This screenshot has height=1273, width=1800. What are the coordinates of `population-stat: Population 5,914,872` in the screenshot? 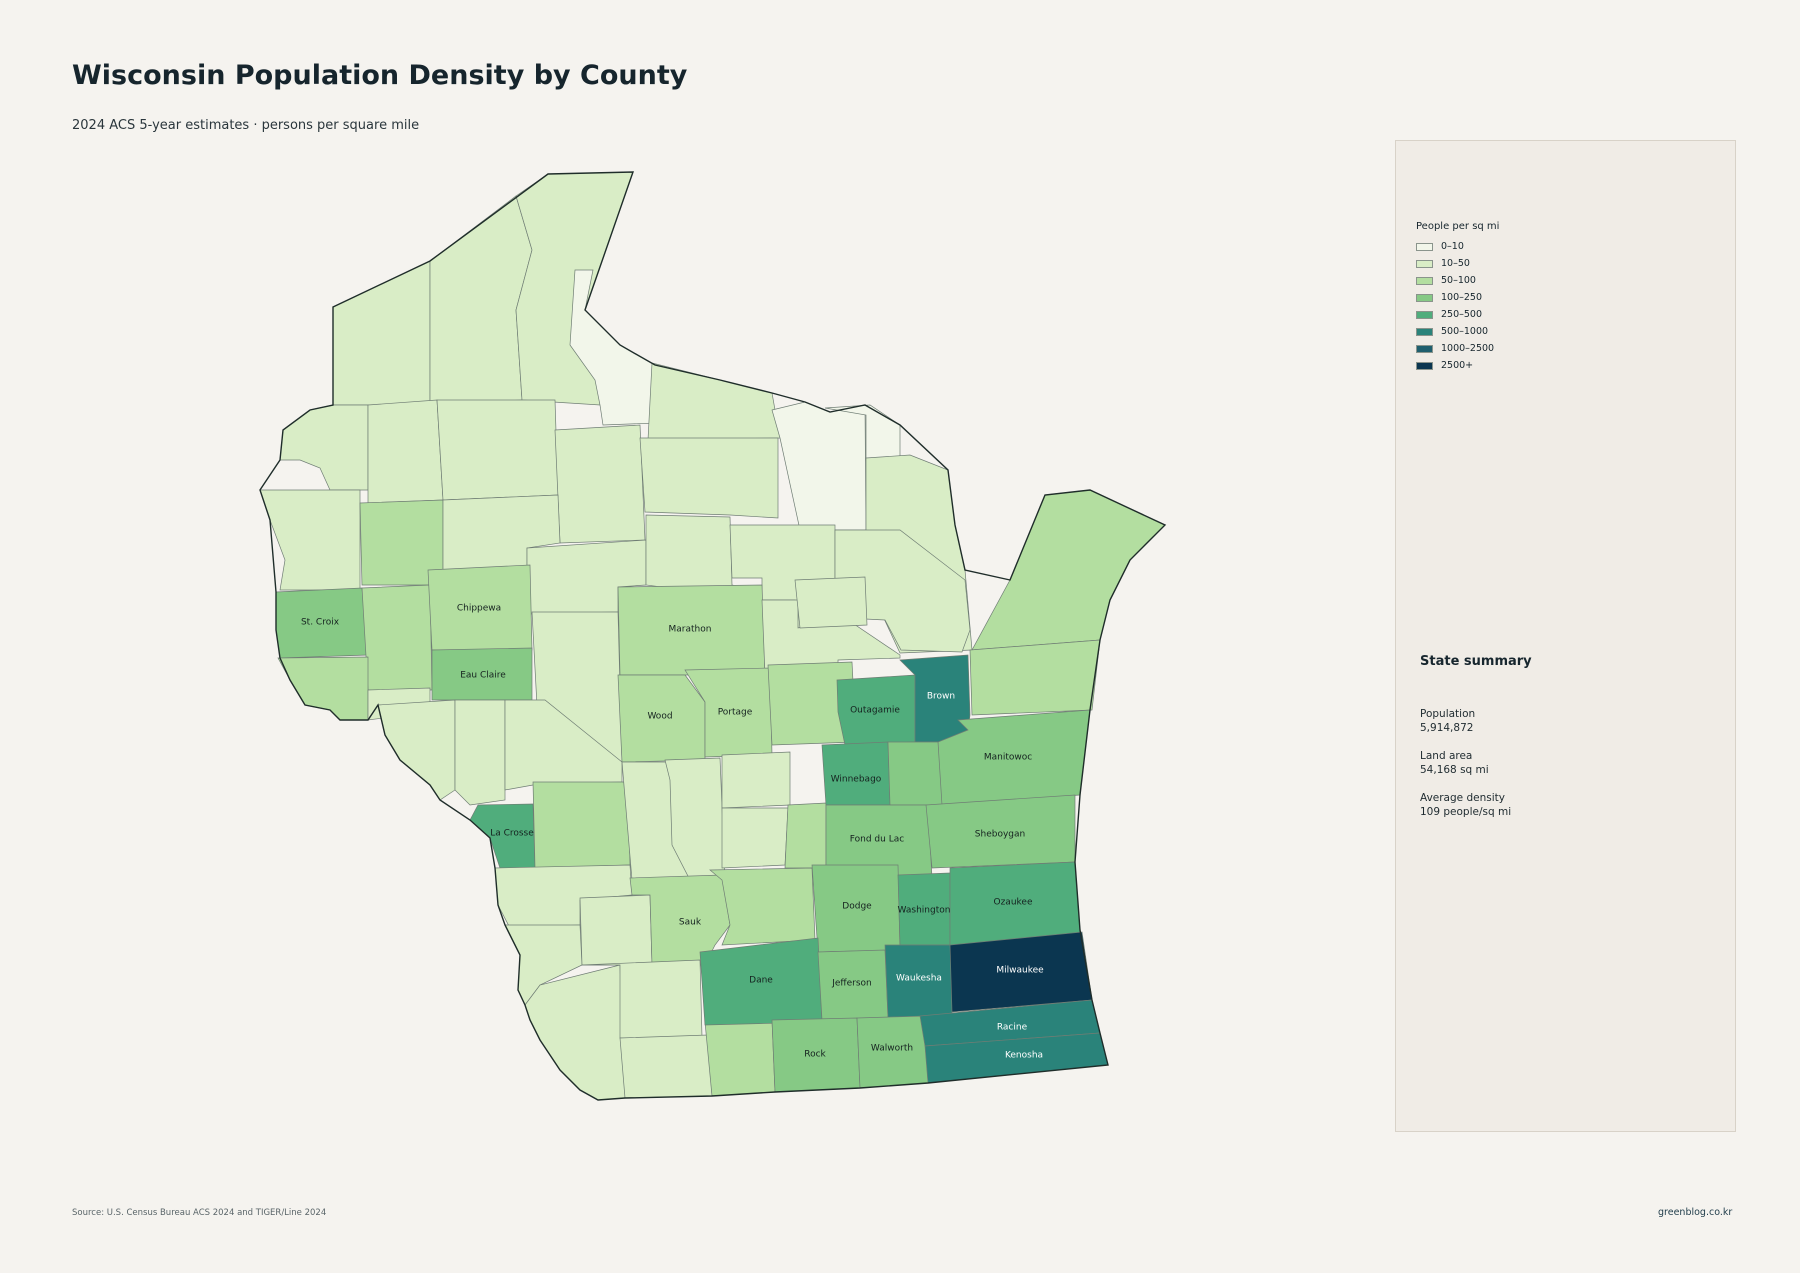 It's located at (1476, 721).